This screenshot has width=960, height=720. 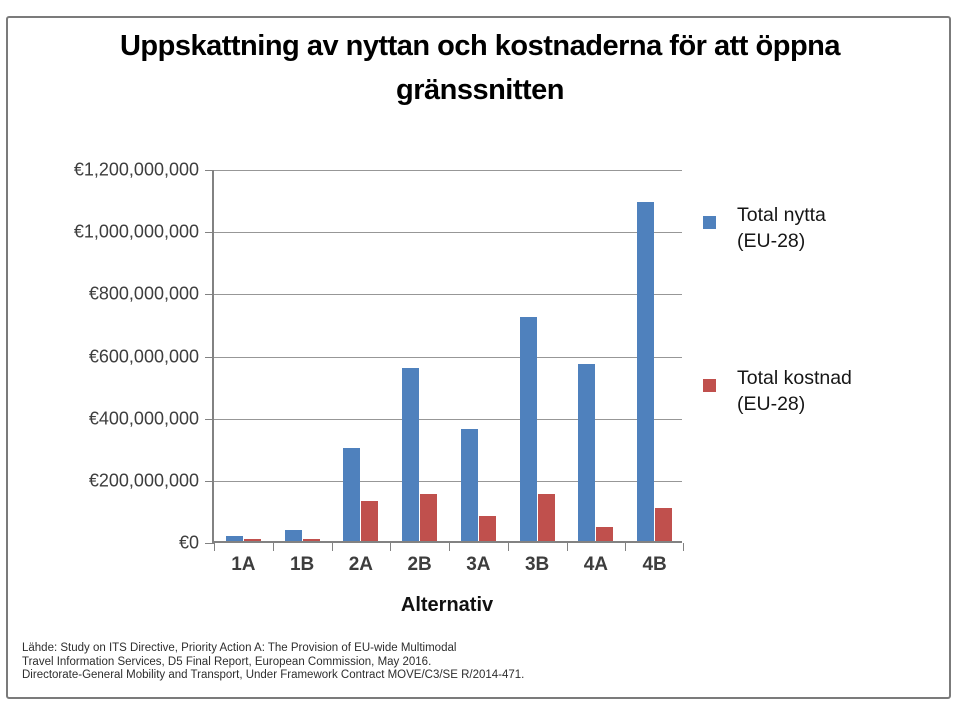 I want to click on cost-legend-swatch, so click(x=709, y=385).